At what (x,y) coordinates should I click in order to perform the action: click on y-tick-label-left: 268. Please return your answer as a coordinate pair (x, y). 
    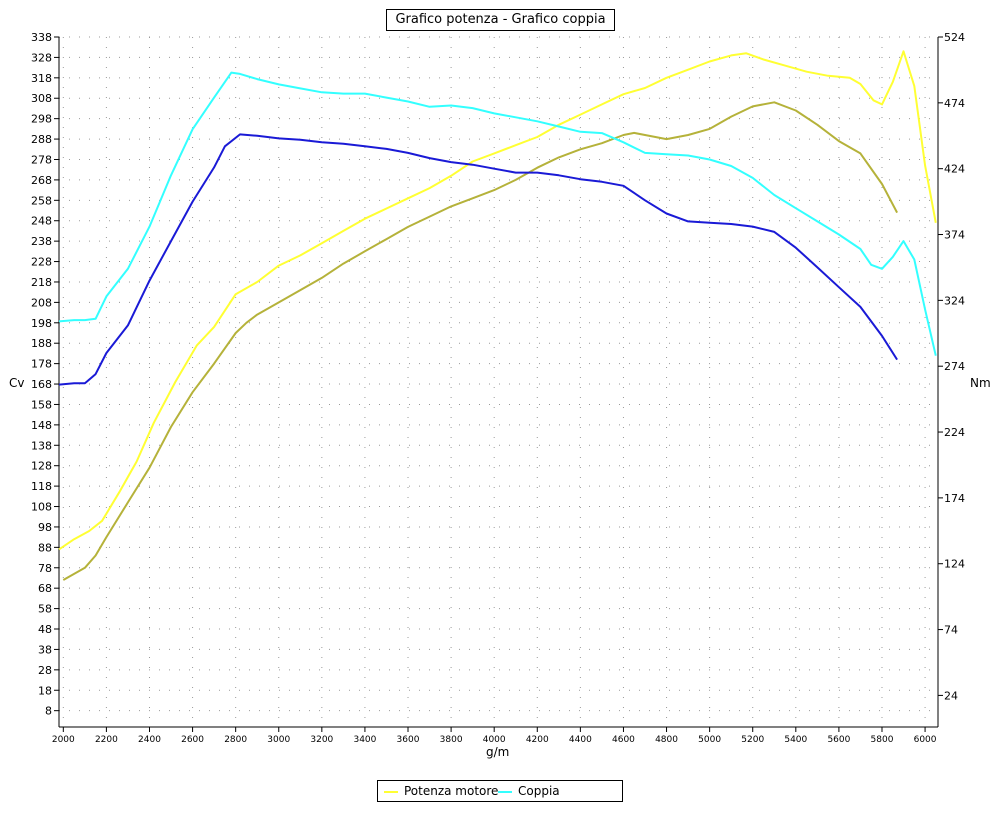
    Looking at the image, I should click on (41, 180).